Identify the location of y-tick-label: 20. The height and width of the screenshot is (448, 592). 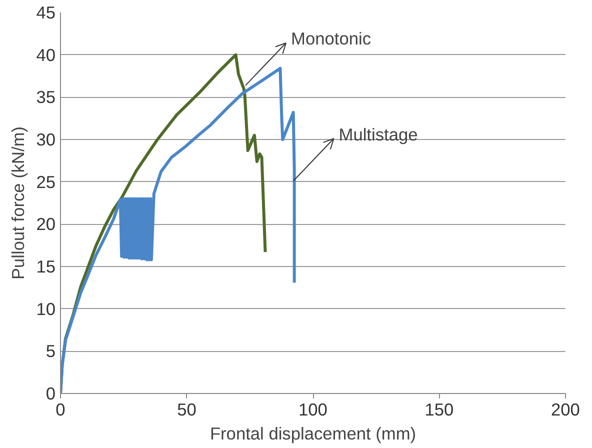
(46, 224).